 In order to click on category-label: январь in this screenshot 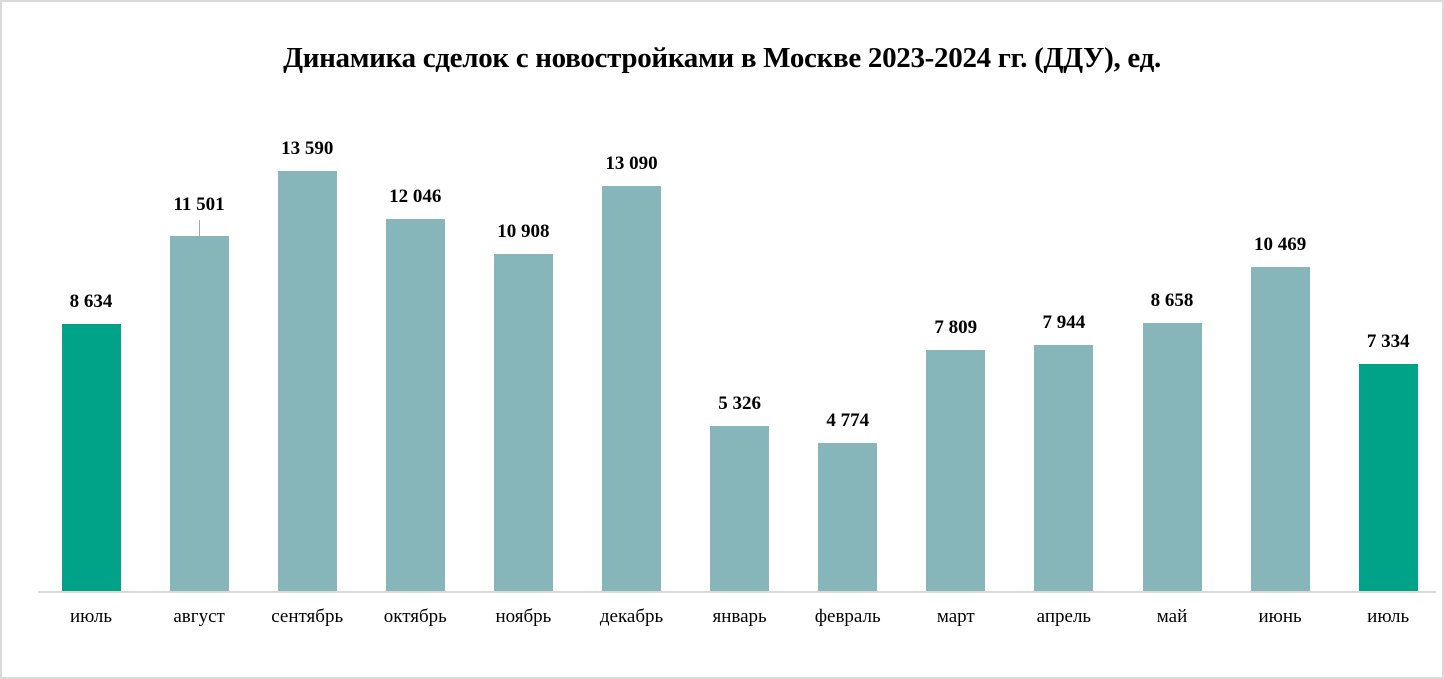, I will do `click(739, 616)`.